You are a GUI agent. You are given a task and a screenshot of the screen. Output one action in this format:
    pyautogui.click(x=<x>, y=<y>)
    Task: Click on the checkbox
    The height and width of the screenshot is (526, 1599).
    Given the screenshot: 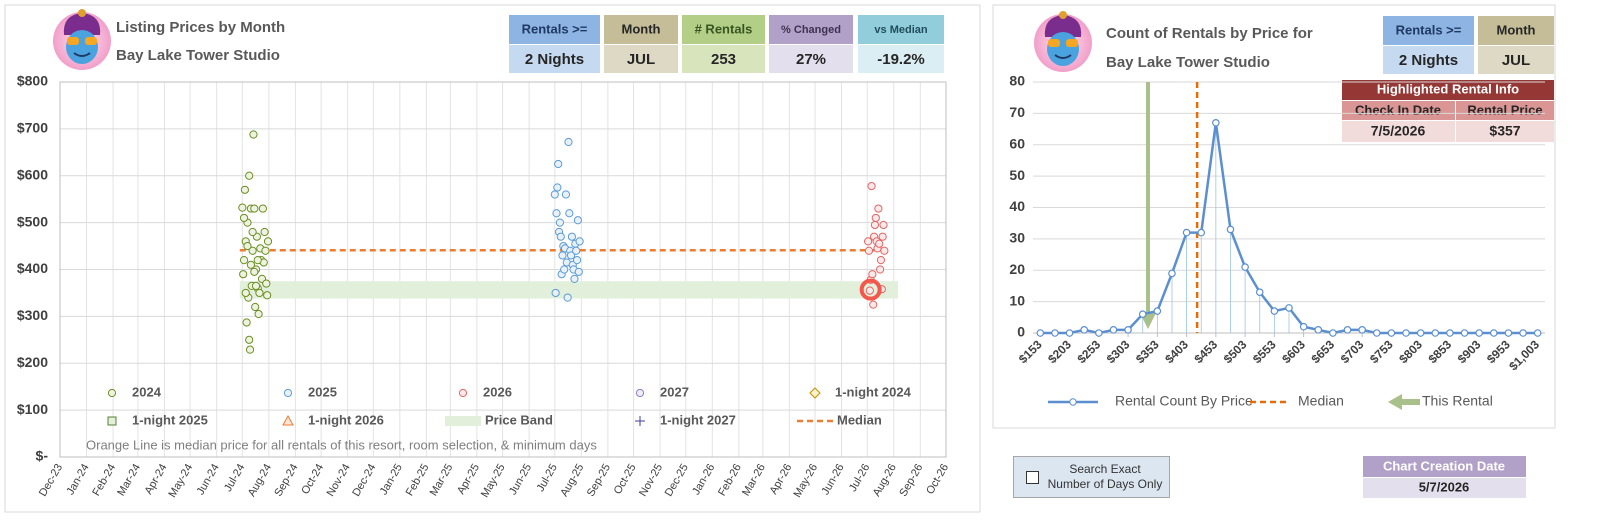 What is the action you would take?
    pyautogui.click(x=1032, y=477)
    